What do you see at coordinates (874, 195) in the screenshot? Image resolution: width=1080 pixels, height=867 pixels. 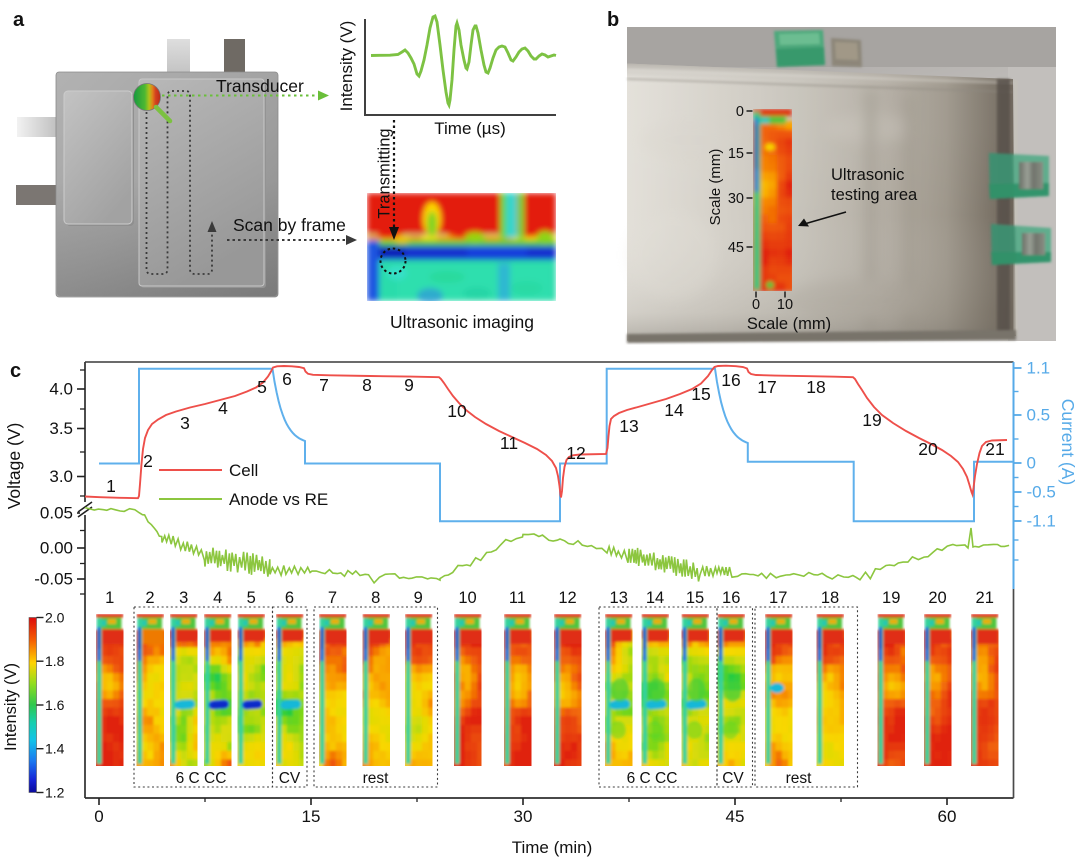 I see `svg-text: testing area` at bounding box center [874, 195].